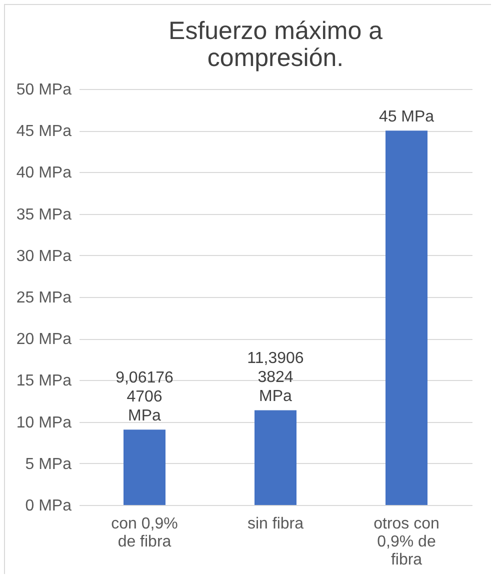 This screenshot has height=580, width=497. What do you see at coordinates (407, 542) in the screenshot?
I see `x-tick-label: otros con 0,9% de fibra` at bounding box center [407, 542].